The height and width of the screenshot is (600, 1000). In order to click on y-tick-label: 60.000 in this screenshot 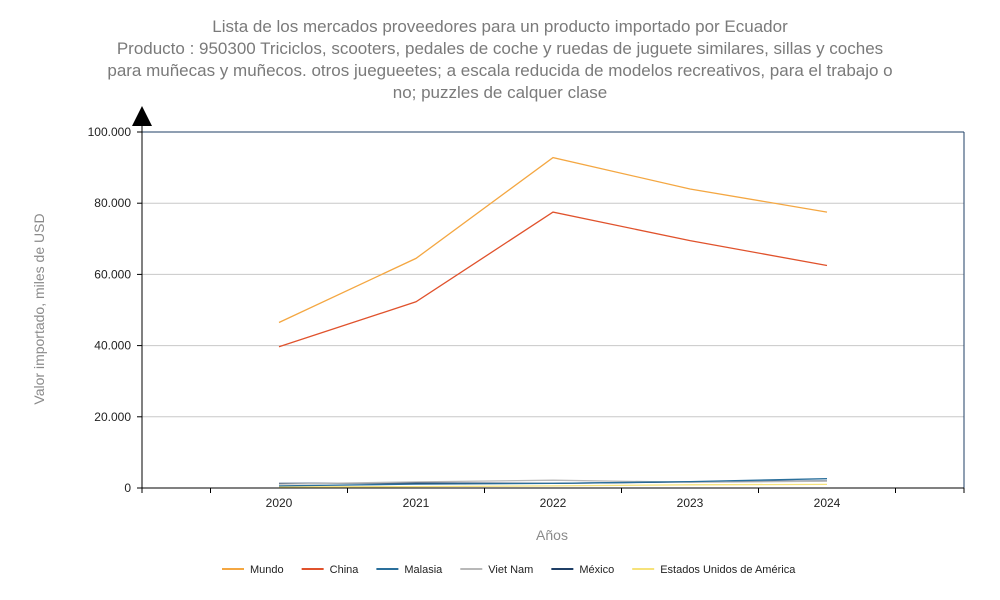, I will do `click(112, 274)`.